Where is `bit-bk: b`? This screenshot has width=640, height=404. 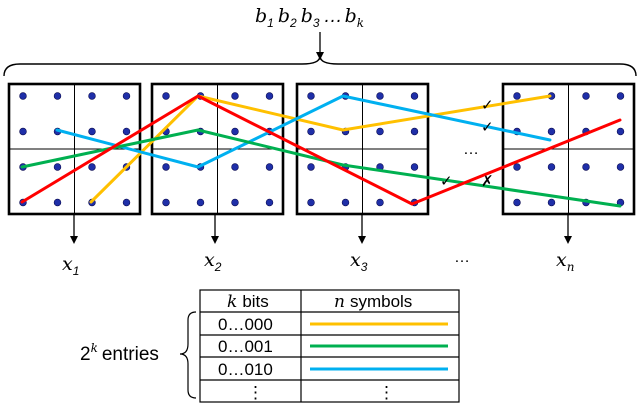
bit-bk: b is located at coordinates (351, 16).